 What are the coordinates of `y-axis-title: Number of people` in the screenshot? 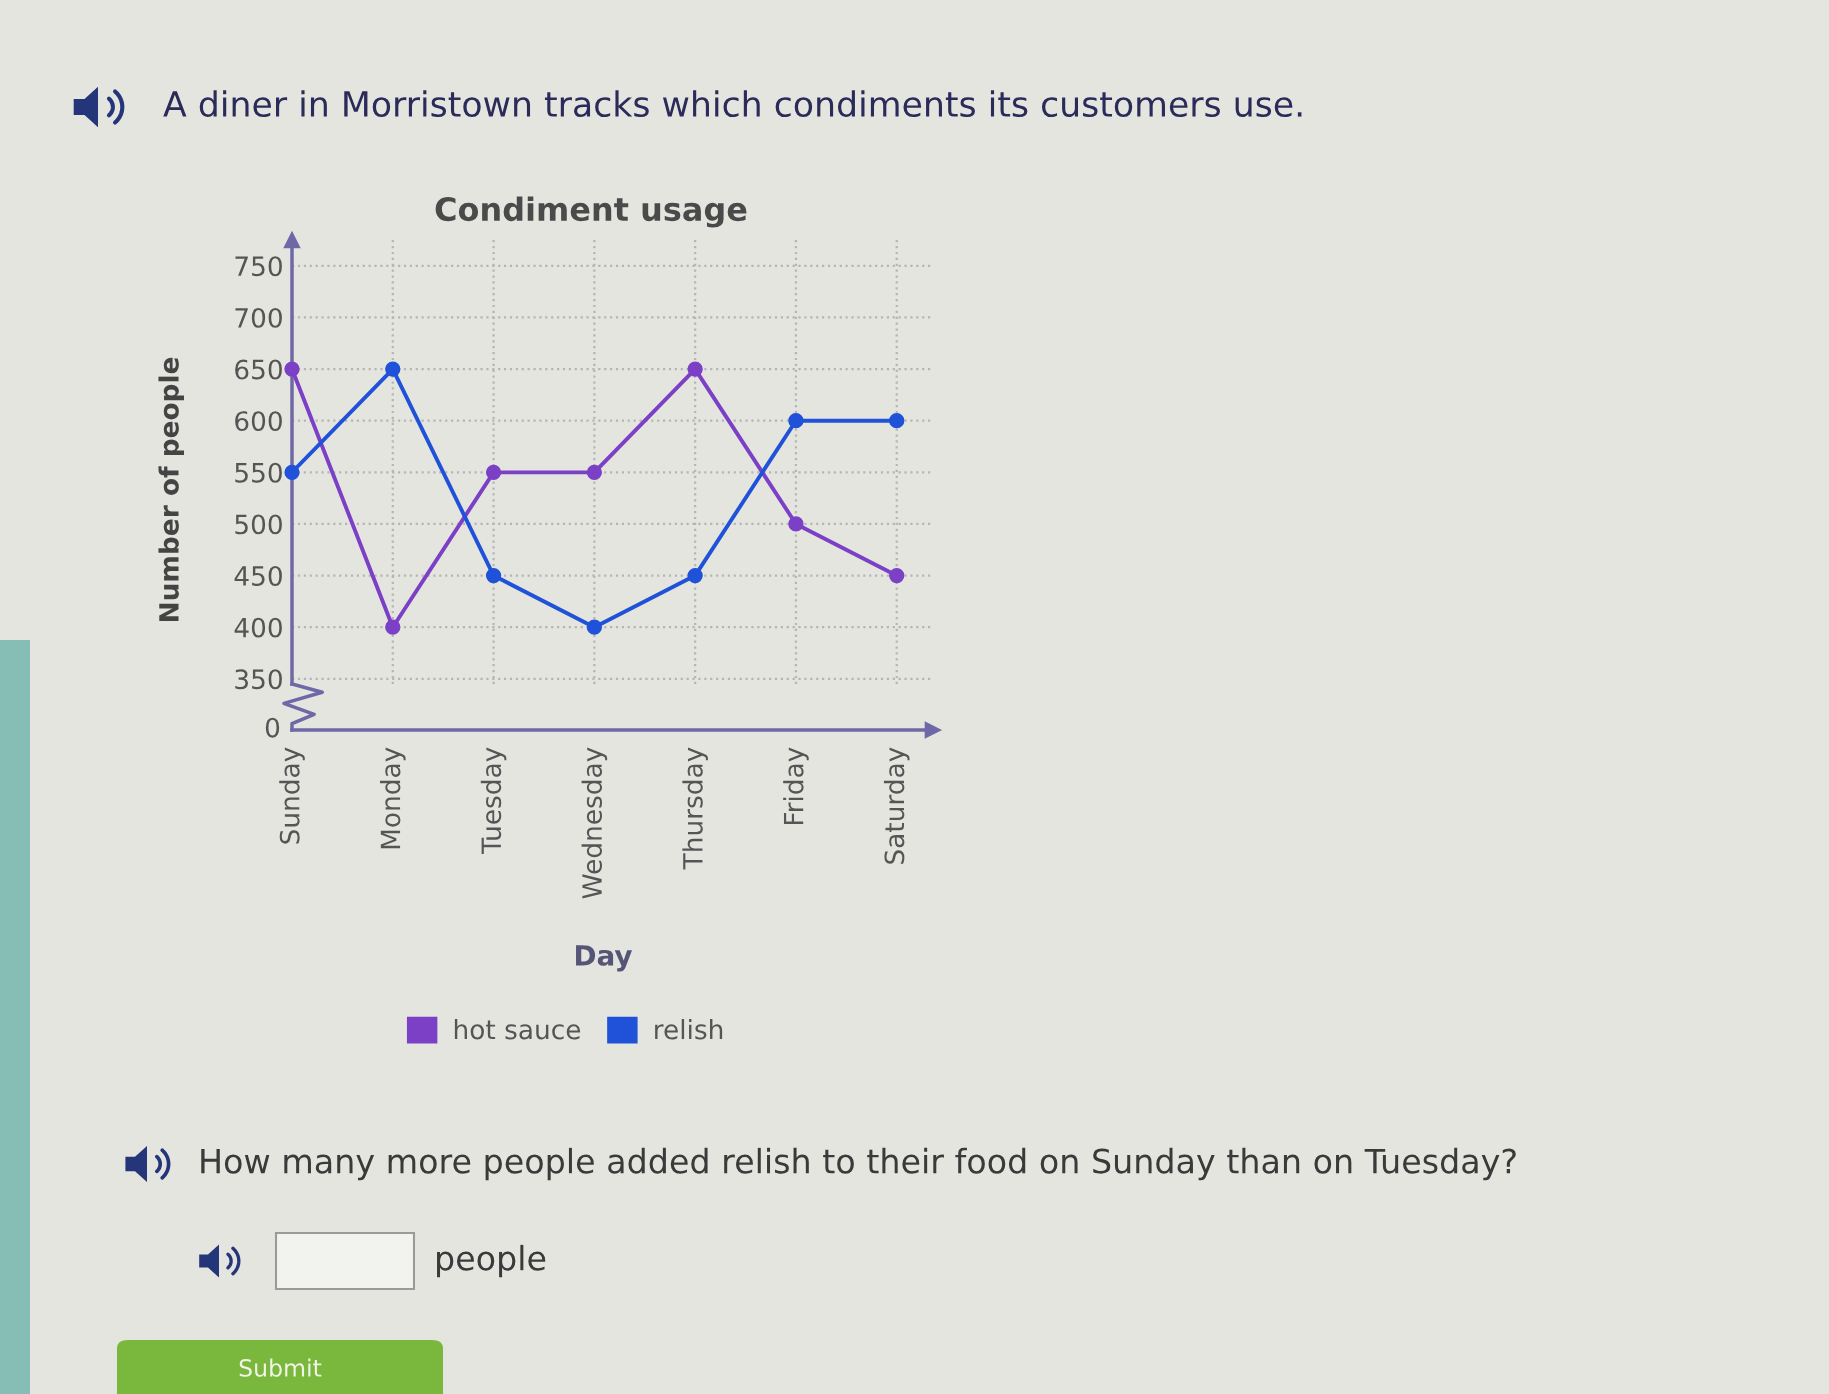 It's located at (171, 489).